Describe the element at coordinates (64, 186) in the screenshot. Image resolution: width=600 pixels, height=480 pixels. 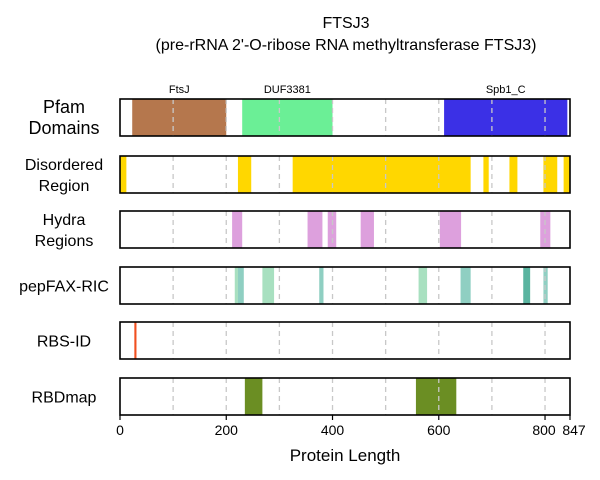
I see `track-label: Region` at that location.